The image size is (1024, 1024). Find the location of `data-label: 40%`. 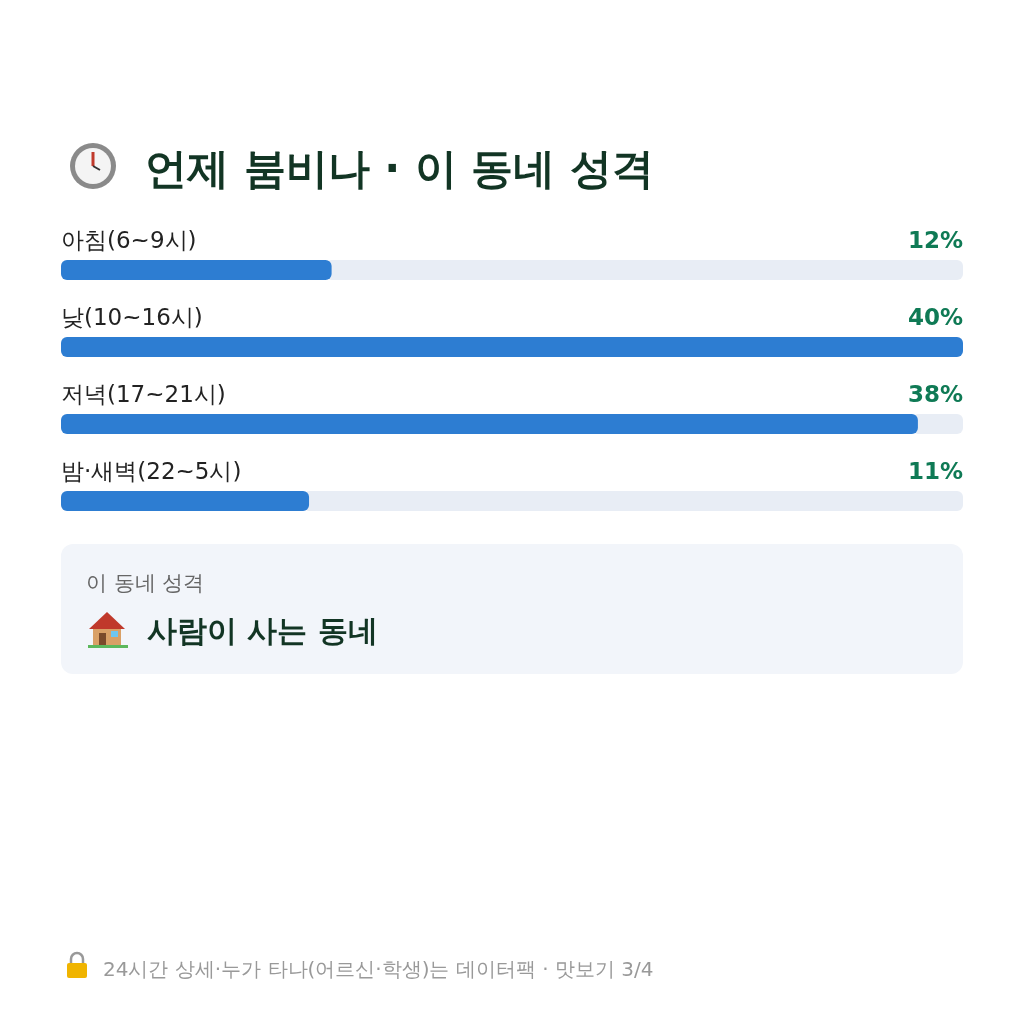

data-label: 40% is located at coordinates (935, 317).